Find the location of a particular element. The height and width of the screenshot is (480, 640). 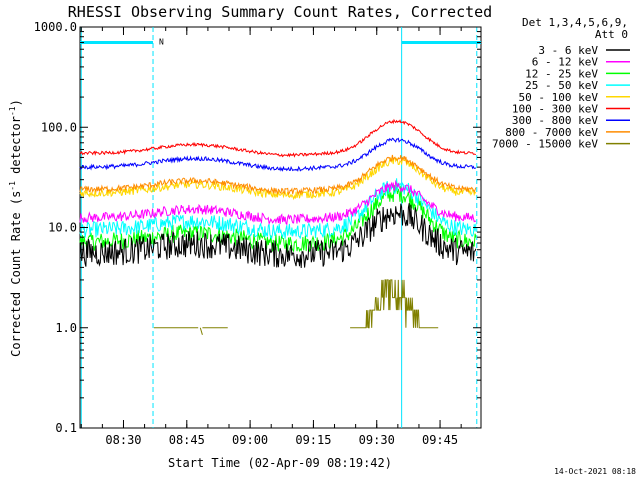

y-tick-label: 10.0 is located at coordinates (62, 228).